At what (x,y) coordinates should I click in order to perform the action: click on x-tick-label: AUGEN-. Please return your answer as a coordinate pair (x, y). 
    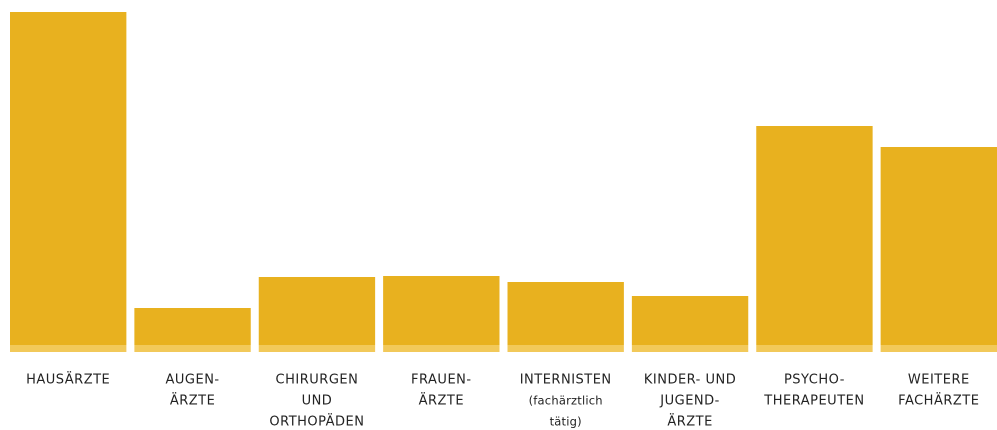
    Looking at the image, I should click on (193, 380).